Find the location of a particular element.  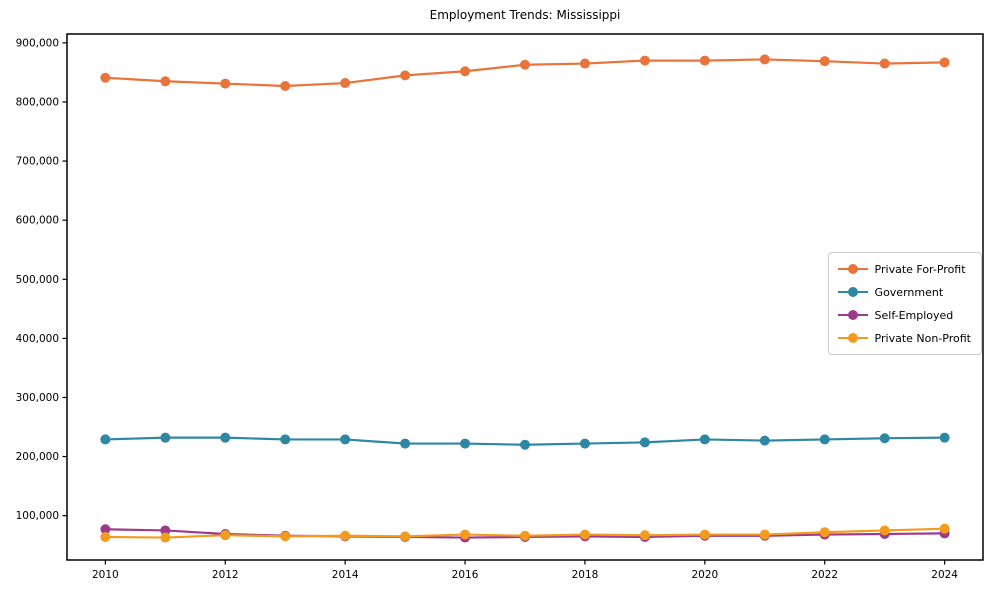

x-tick-label: 2020 is located at coordinates (704, 575).